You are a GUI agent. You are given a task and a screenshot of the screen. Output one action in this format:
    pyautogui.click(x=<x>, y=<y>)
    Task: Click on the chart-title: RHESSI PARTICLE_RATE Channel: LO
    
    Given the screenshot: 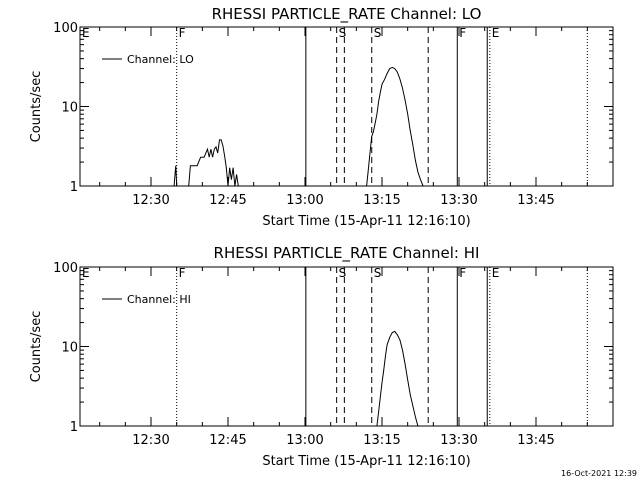 What is the action you would take?
    pyautogui.click(x=347, y=14)
    